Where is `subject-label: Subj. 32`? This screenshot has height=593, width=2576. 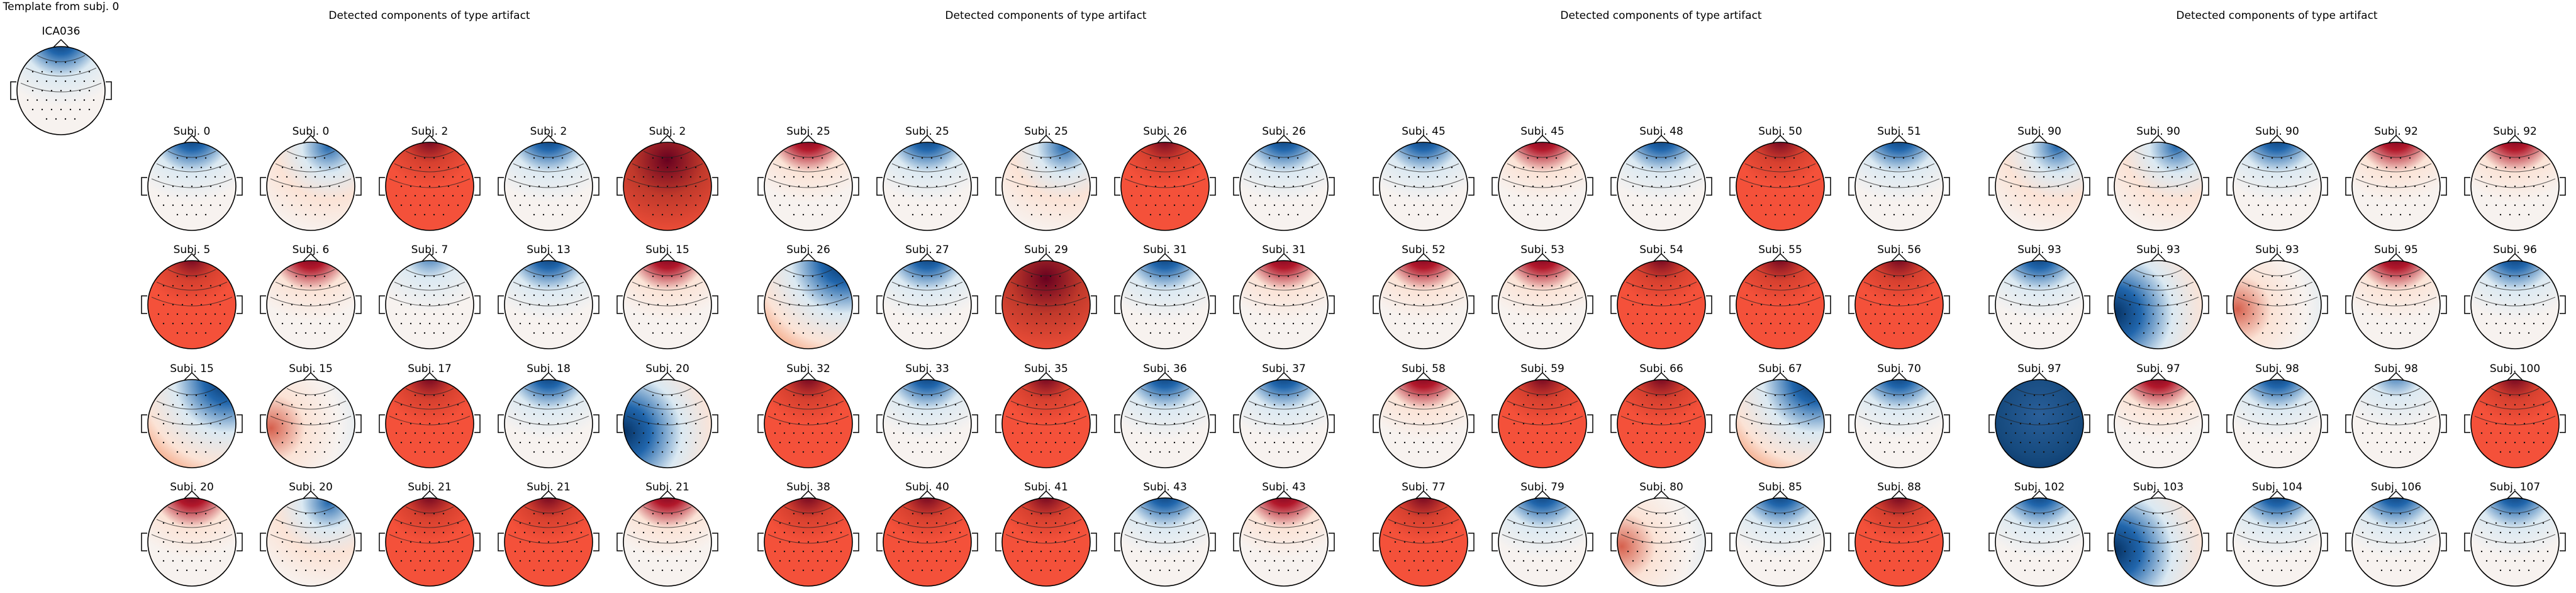
subject-label: Subj. 32 is located at coordinates (808, 369).